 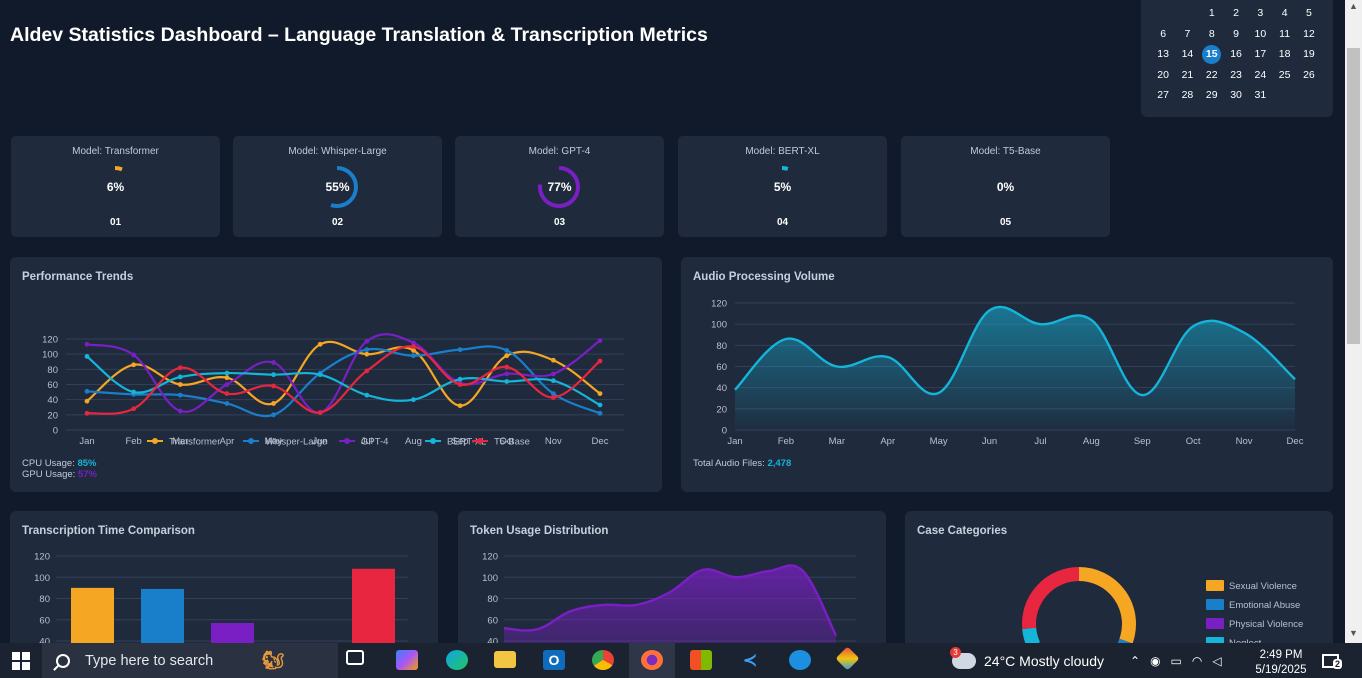 I want to click on calendar-day: 14, so click(x=1187, y=54).